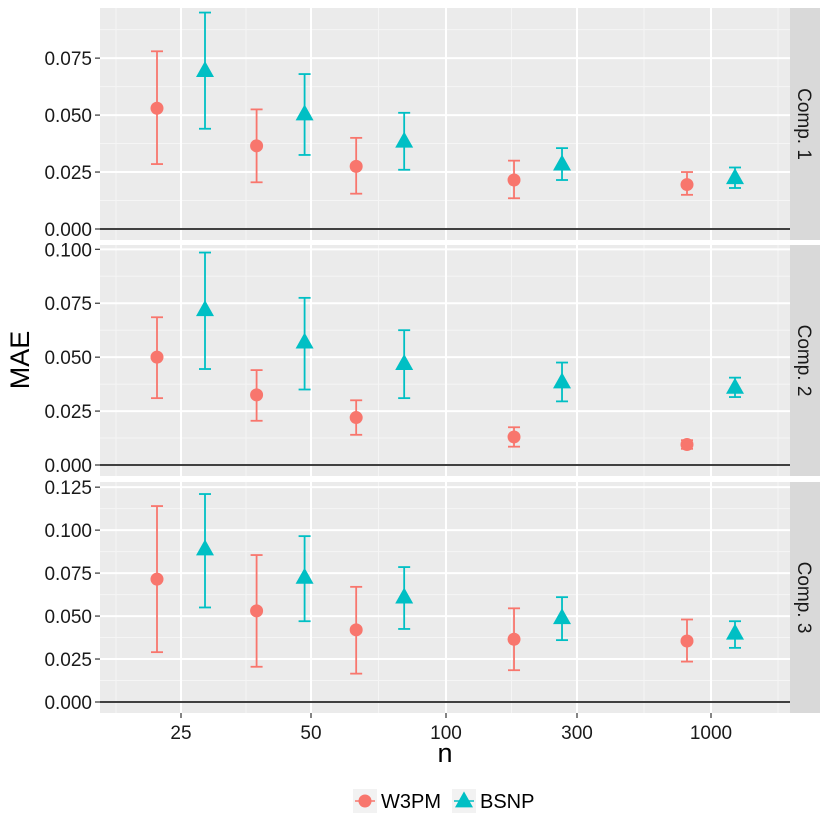 Image resolution: width=830 pixels, height=830 pixels. Describe the element at coordinates (180, 733) in the screenshot. I see `x-tick-label: 25` at that location.